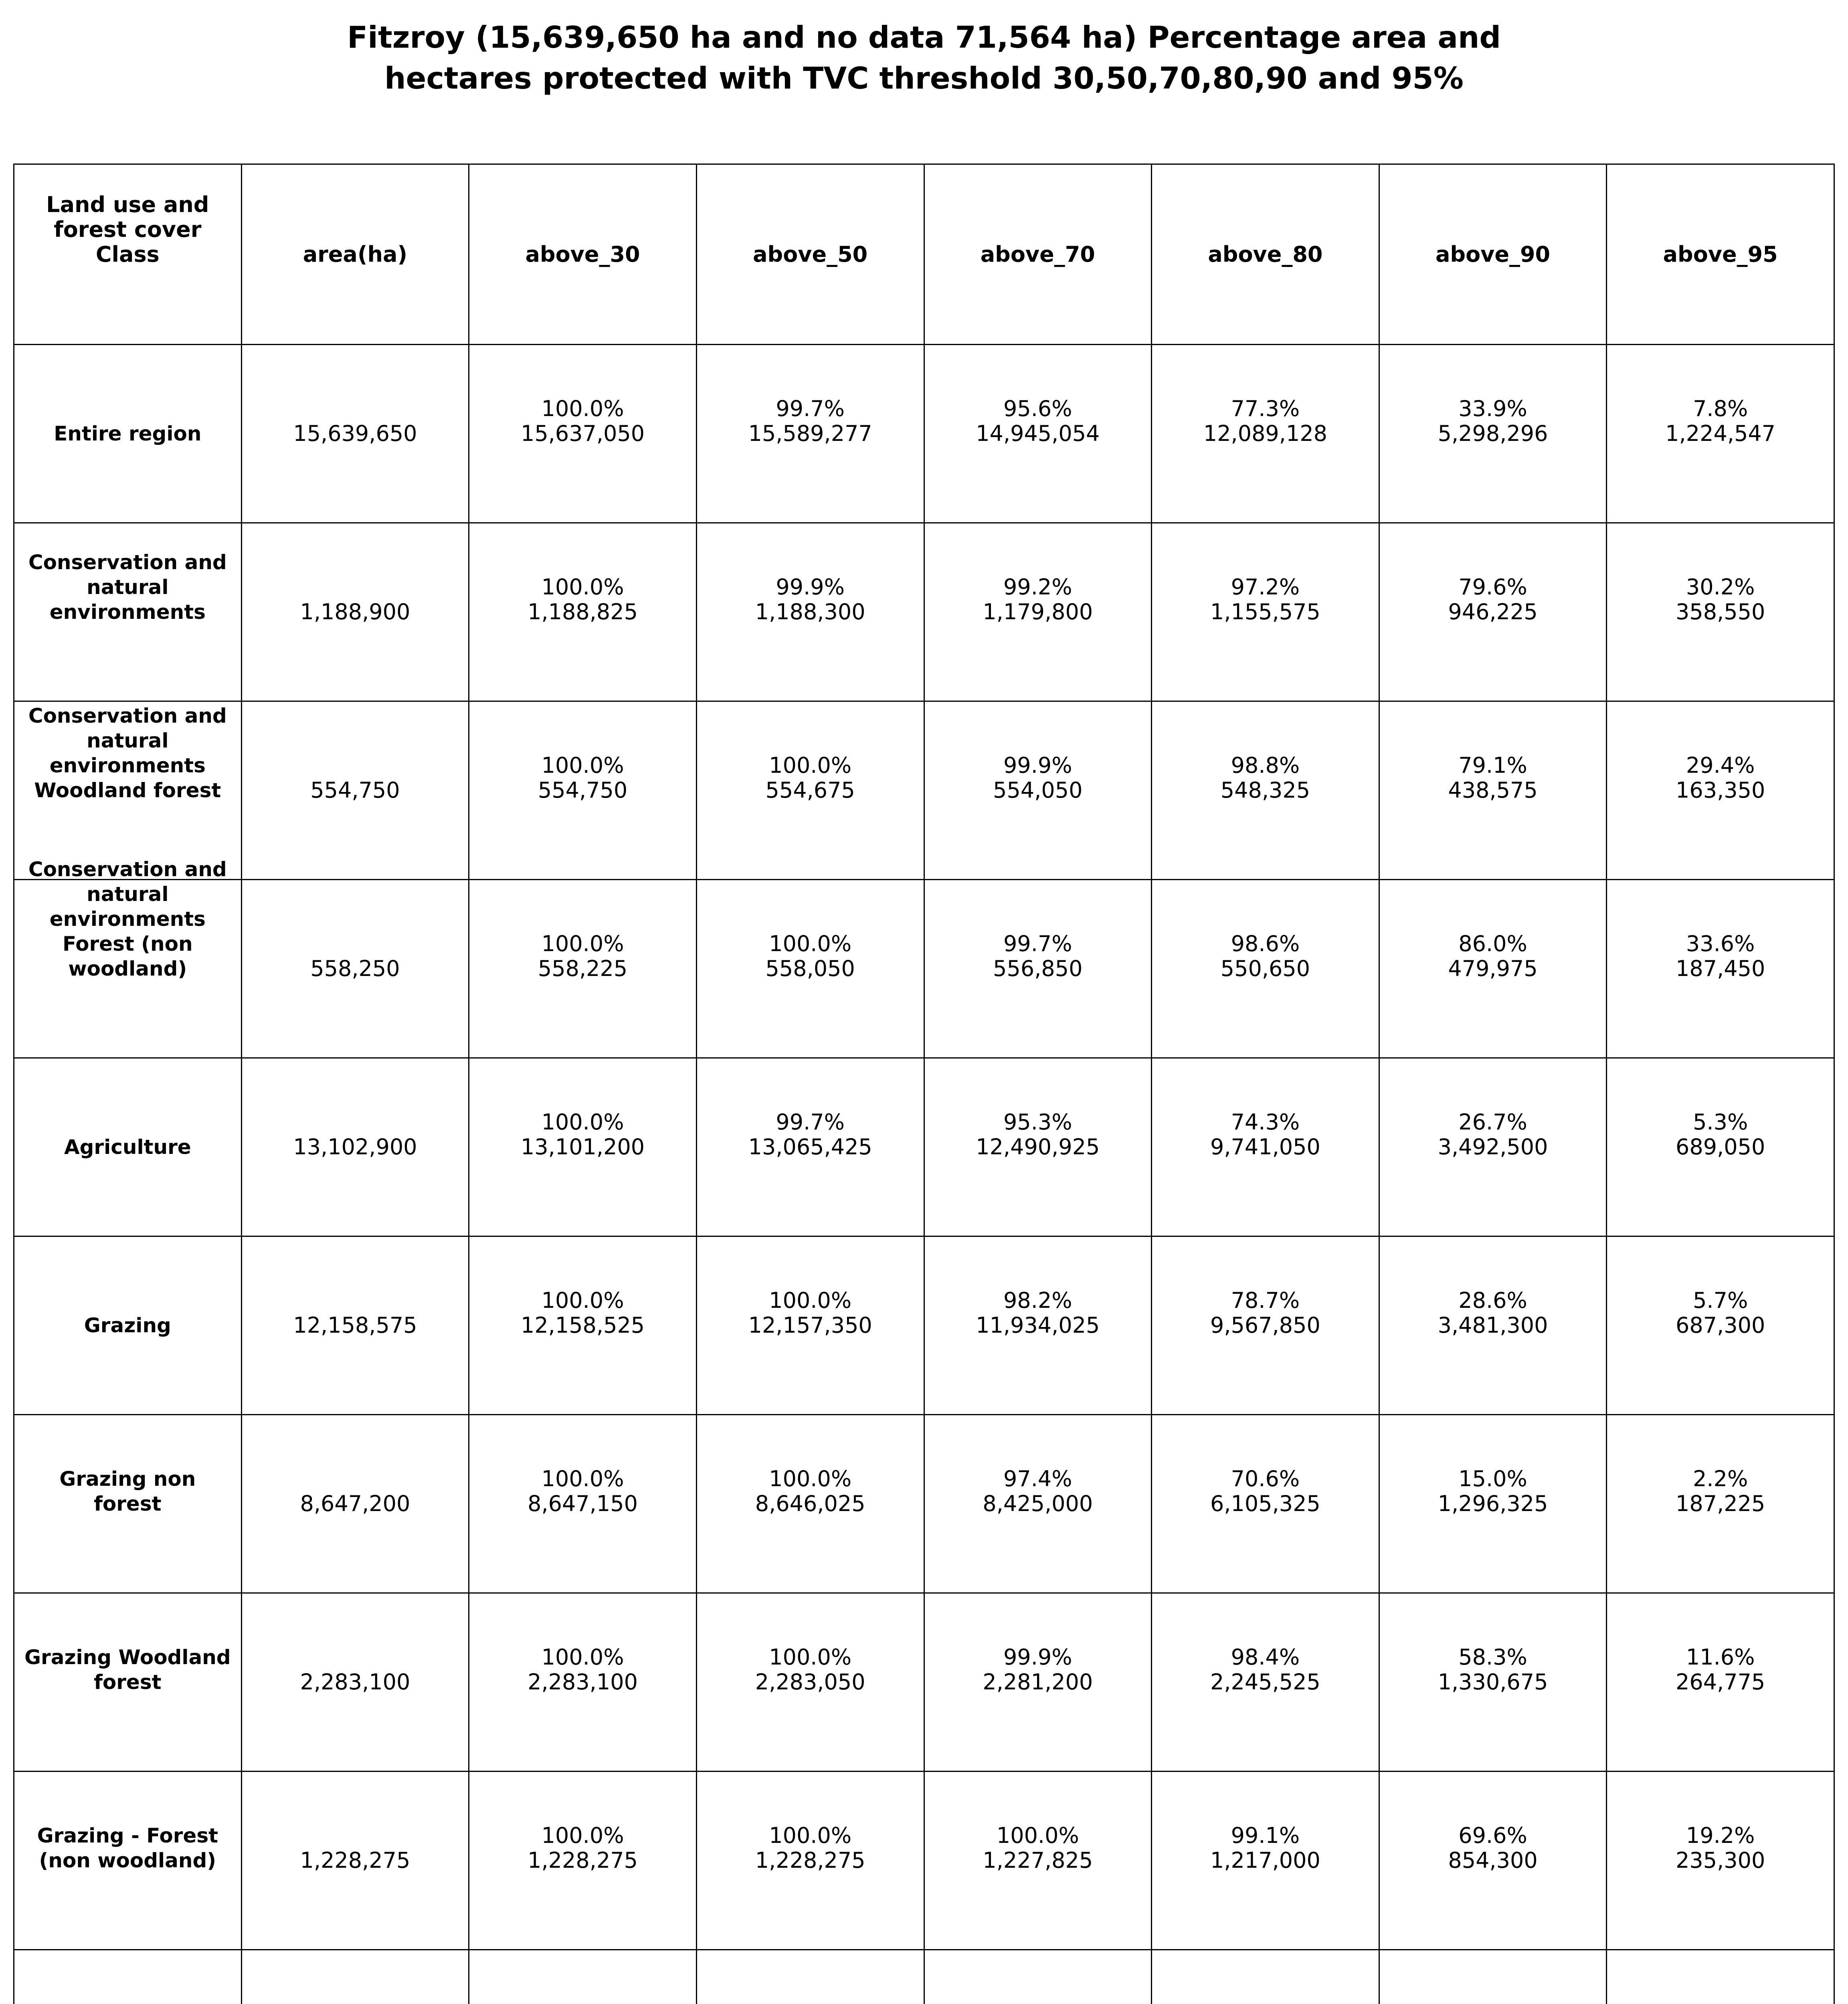 The height and width of the screenshot is (2004, 1848). What do you see at coordinates (582, 1504) in the screenshot?
I see `value-cell: 100.0% 8,647,150` at bounding box center [582, 1504].